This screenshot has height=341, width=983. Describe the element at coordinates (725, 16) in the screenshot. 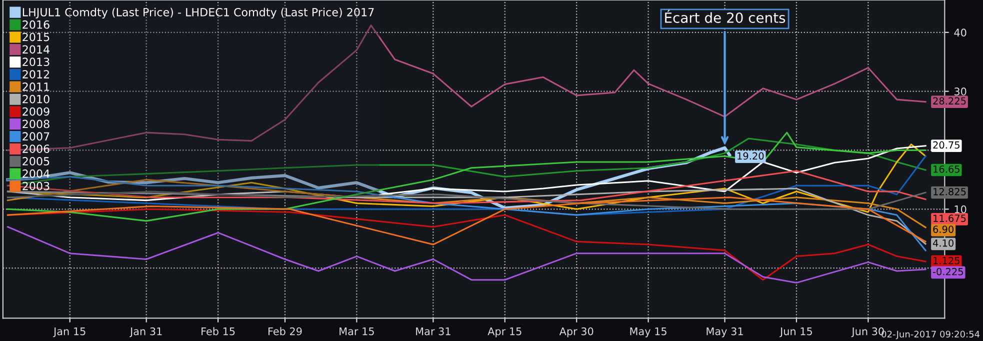

I see `annotation: Écart de 20 cents` at that location.